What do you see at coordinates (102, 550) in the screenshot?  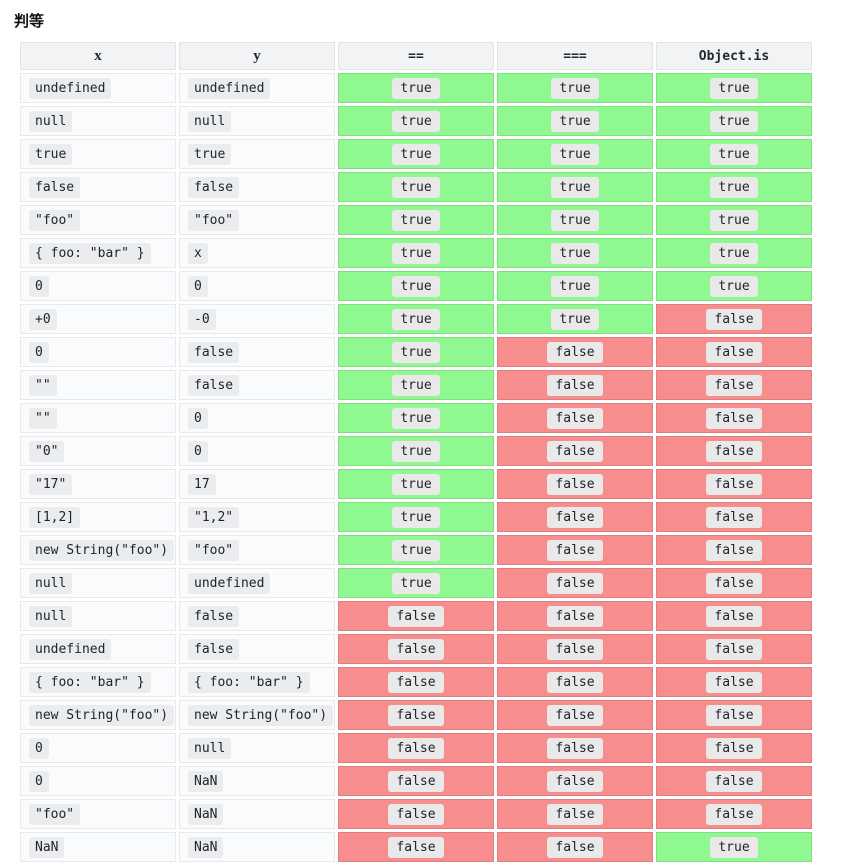 I see `x-value-code: new String("foo")` at bounding box center [102, 550].